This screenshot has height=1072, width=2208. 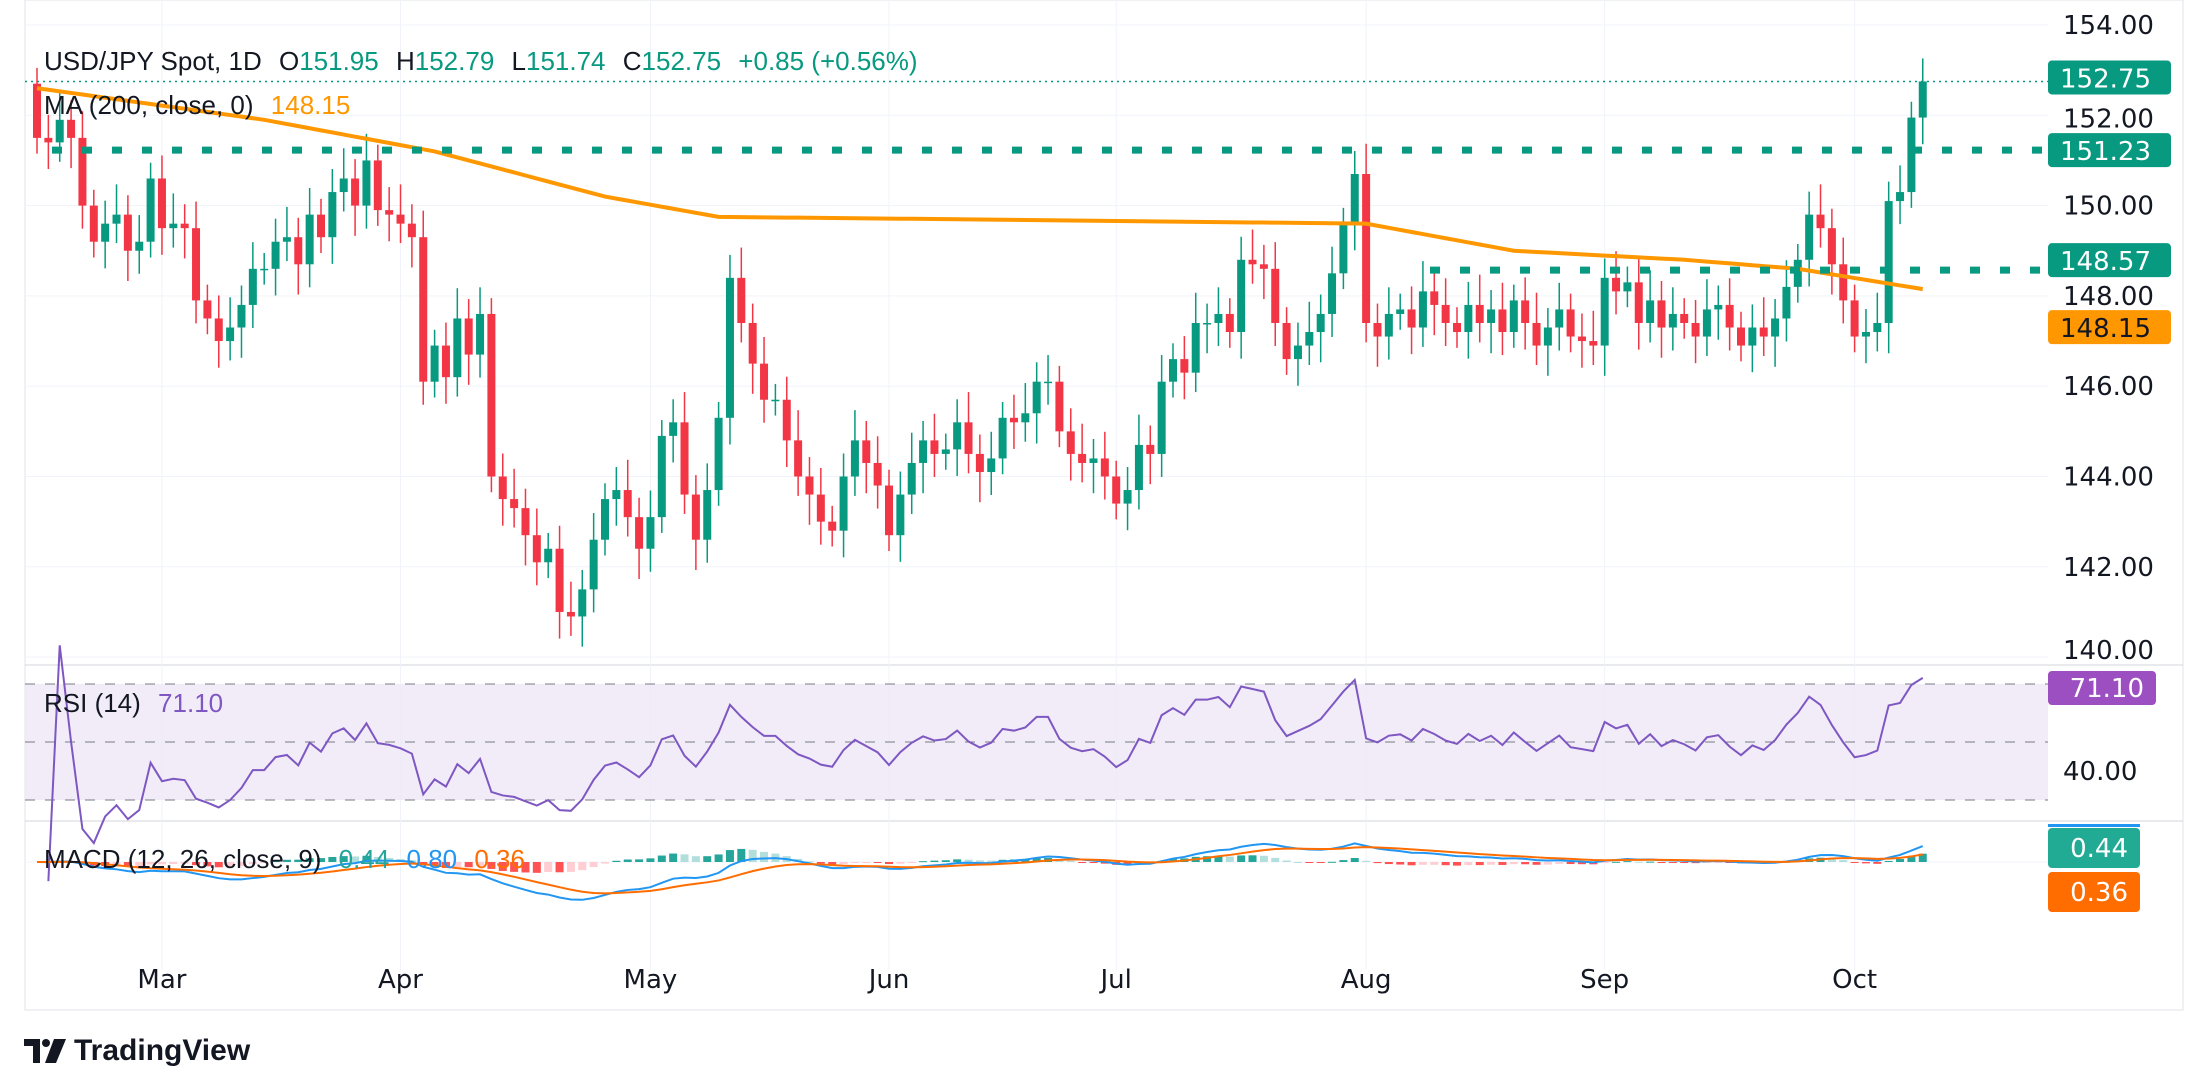 I want to click on low-label: L, so click(x=518, y=61).